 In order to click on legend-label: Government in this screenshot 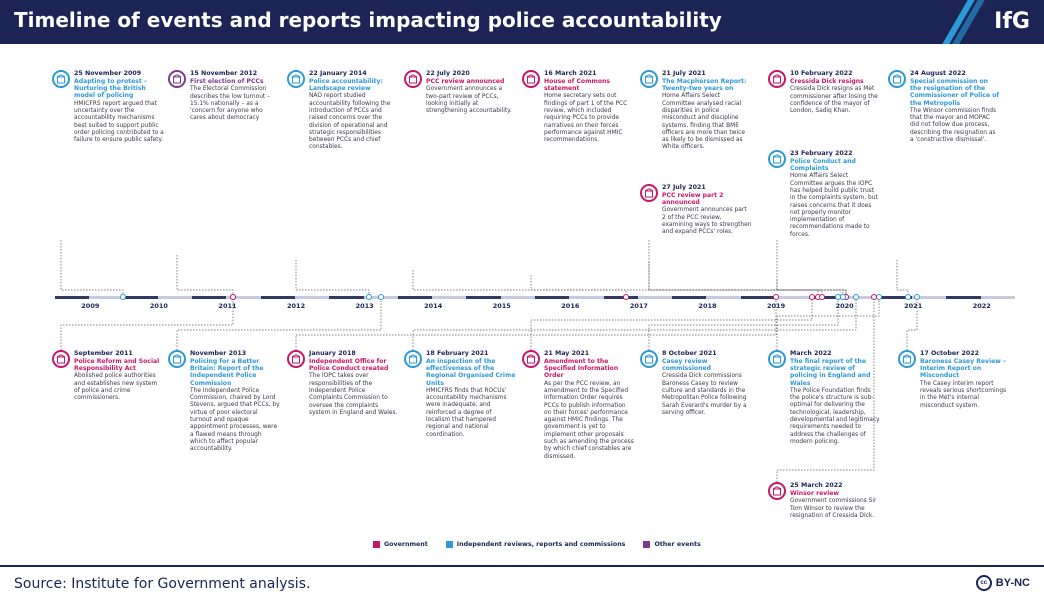, I will do `click(406, 544)`.